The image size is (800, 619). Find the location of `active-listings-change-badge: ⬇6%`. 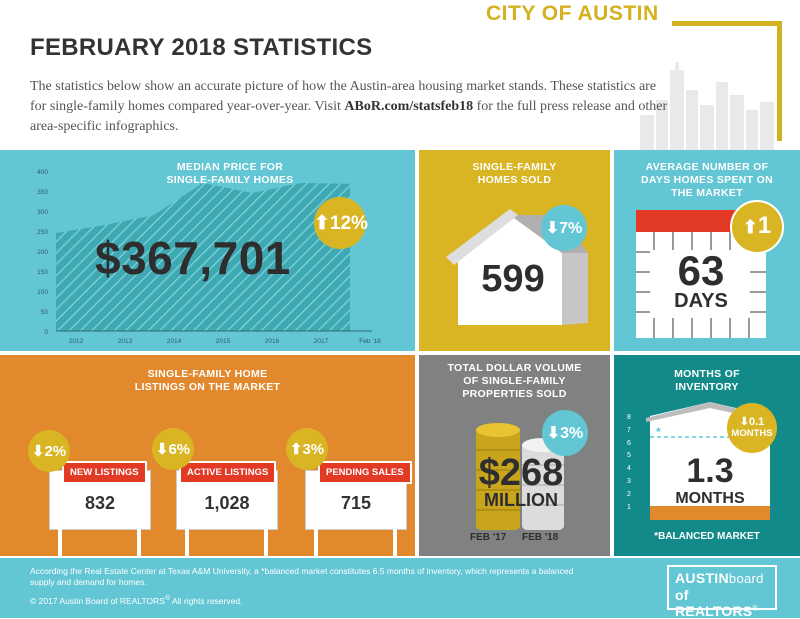

active-listings-change-badge: ⬇6% is located at coordinates (173, 449).